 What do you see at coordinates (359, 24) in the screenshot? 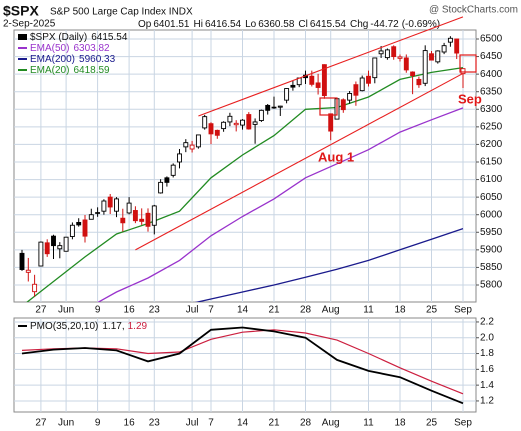
I see `quote-name: Chg` at bounding box center [359, 24].